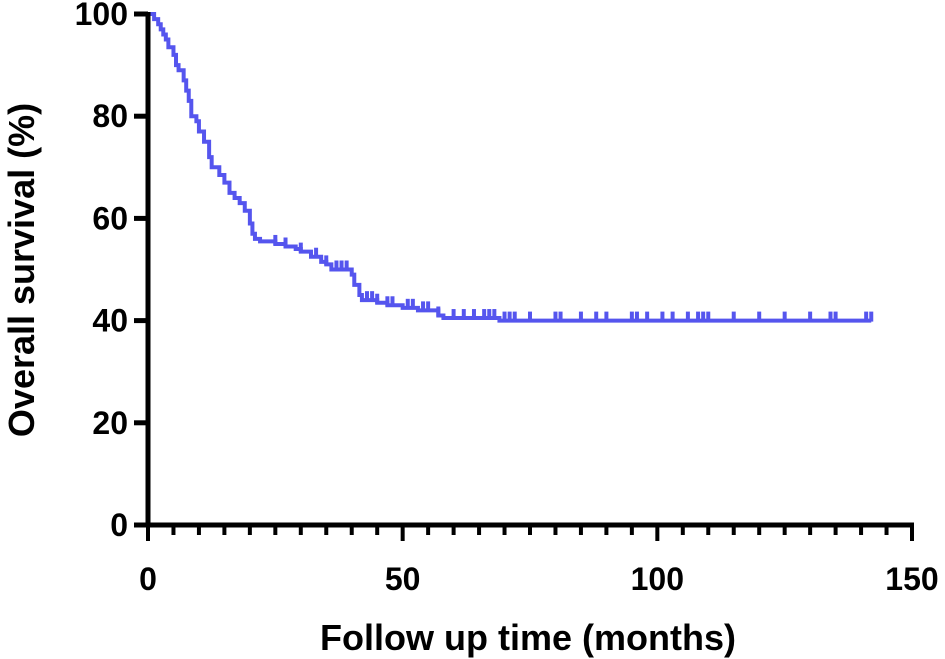 The height and width of the screenshot is (659, 945). Describe the element at coordinates (21, 270) in the screenshot. I see `y-axis-title: Overall survival (%)` at that location.